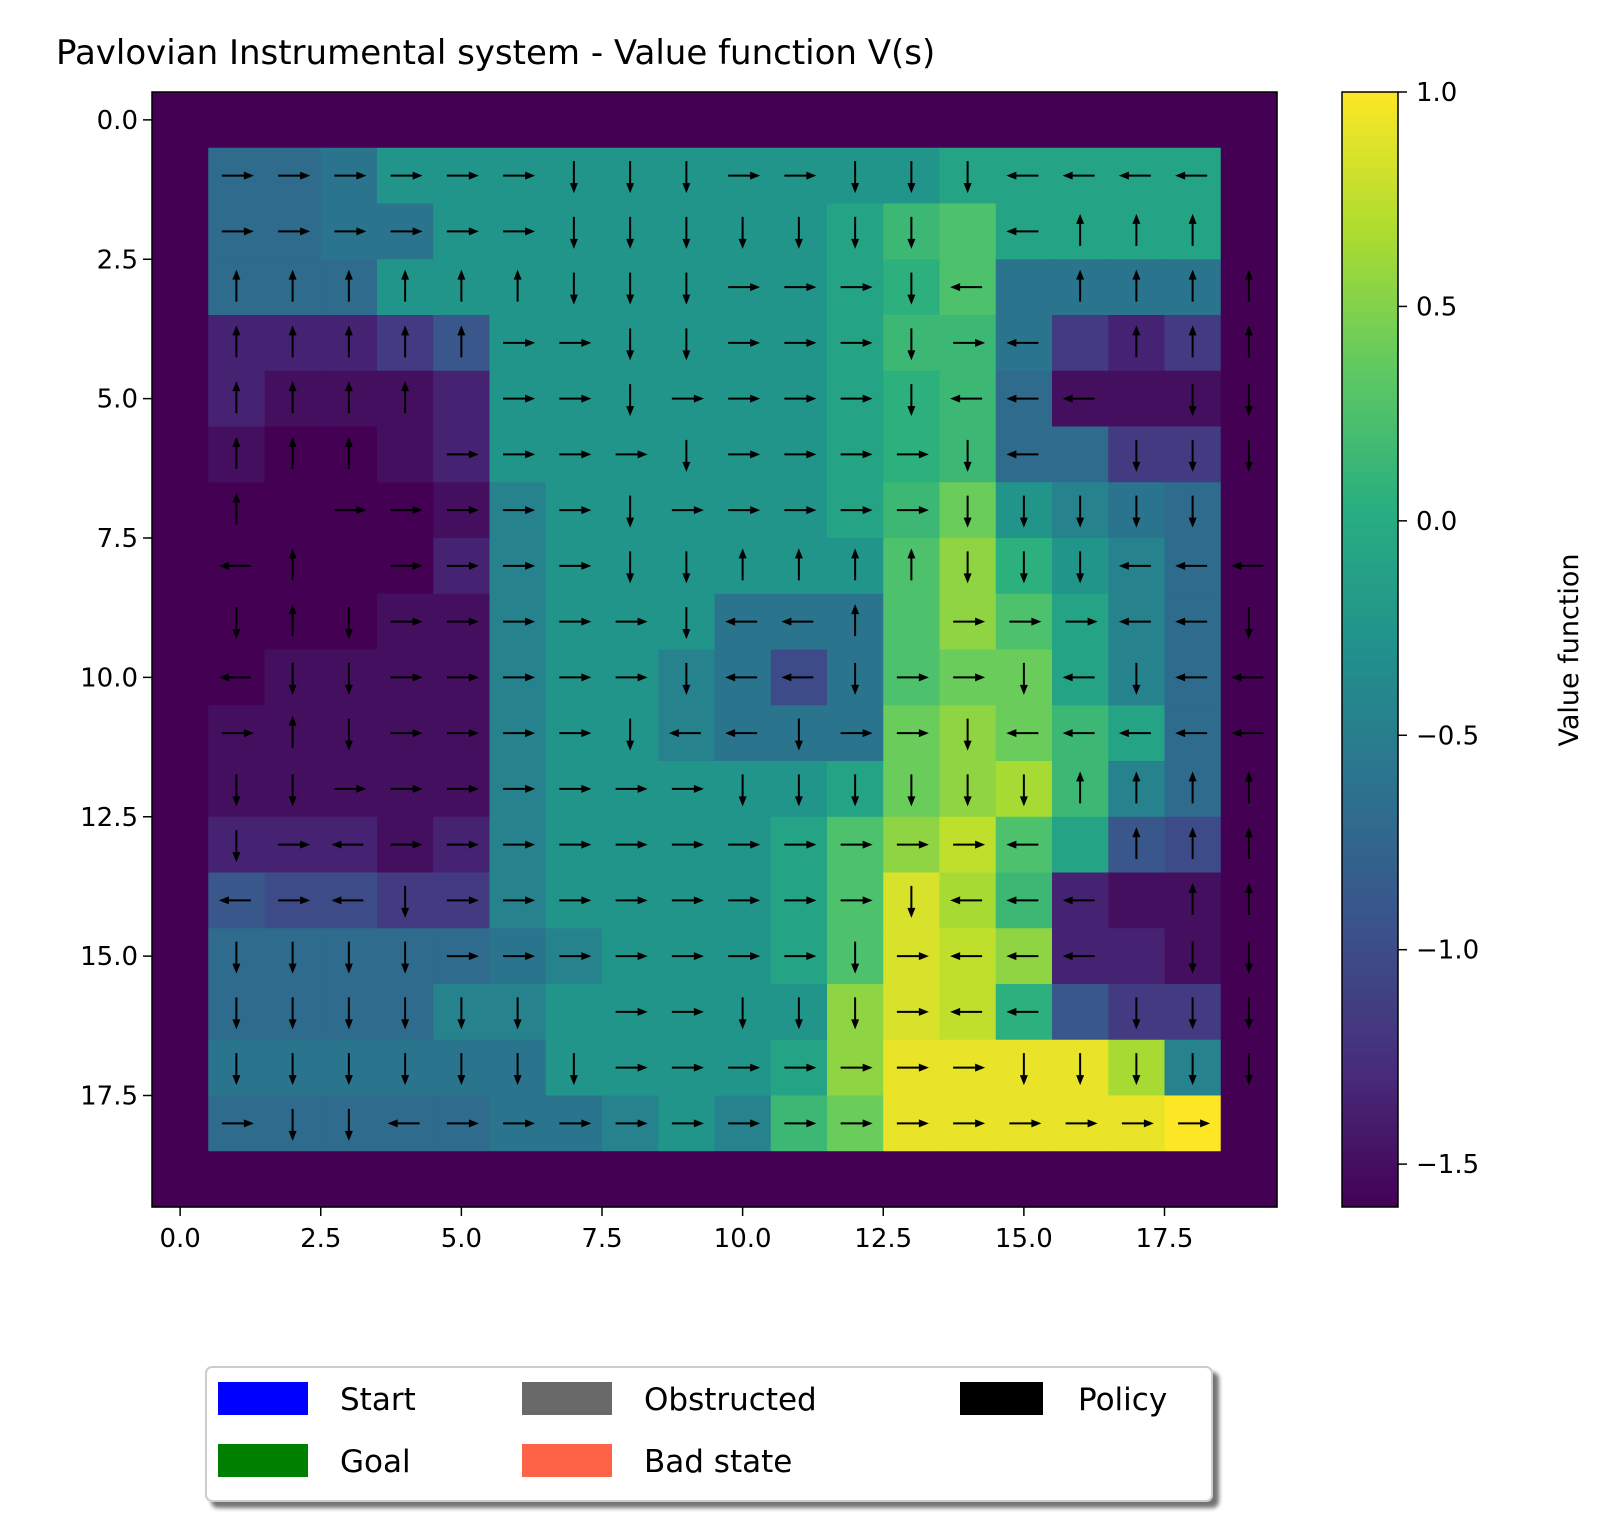  I want to click on x-tick-label: 15.0, so click(1024, 1239).